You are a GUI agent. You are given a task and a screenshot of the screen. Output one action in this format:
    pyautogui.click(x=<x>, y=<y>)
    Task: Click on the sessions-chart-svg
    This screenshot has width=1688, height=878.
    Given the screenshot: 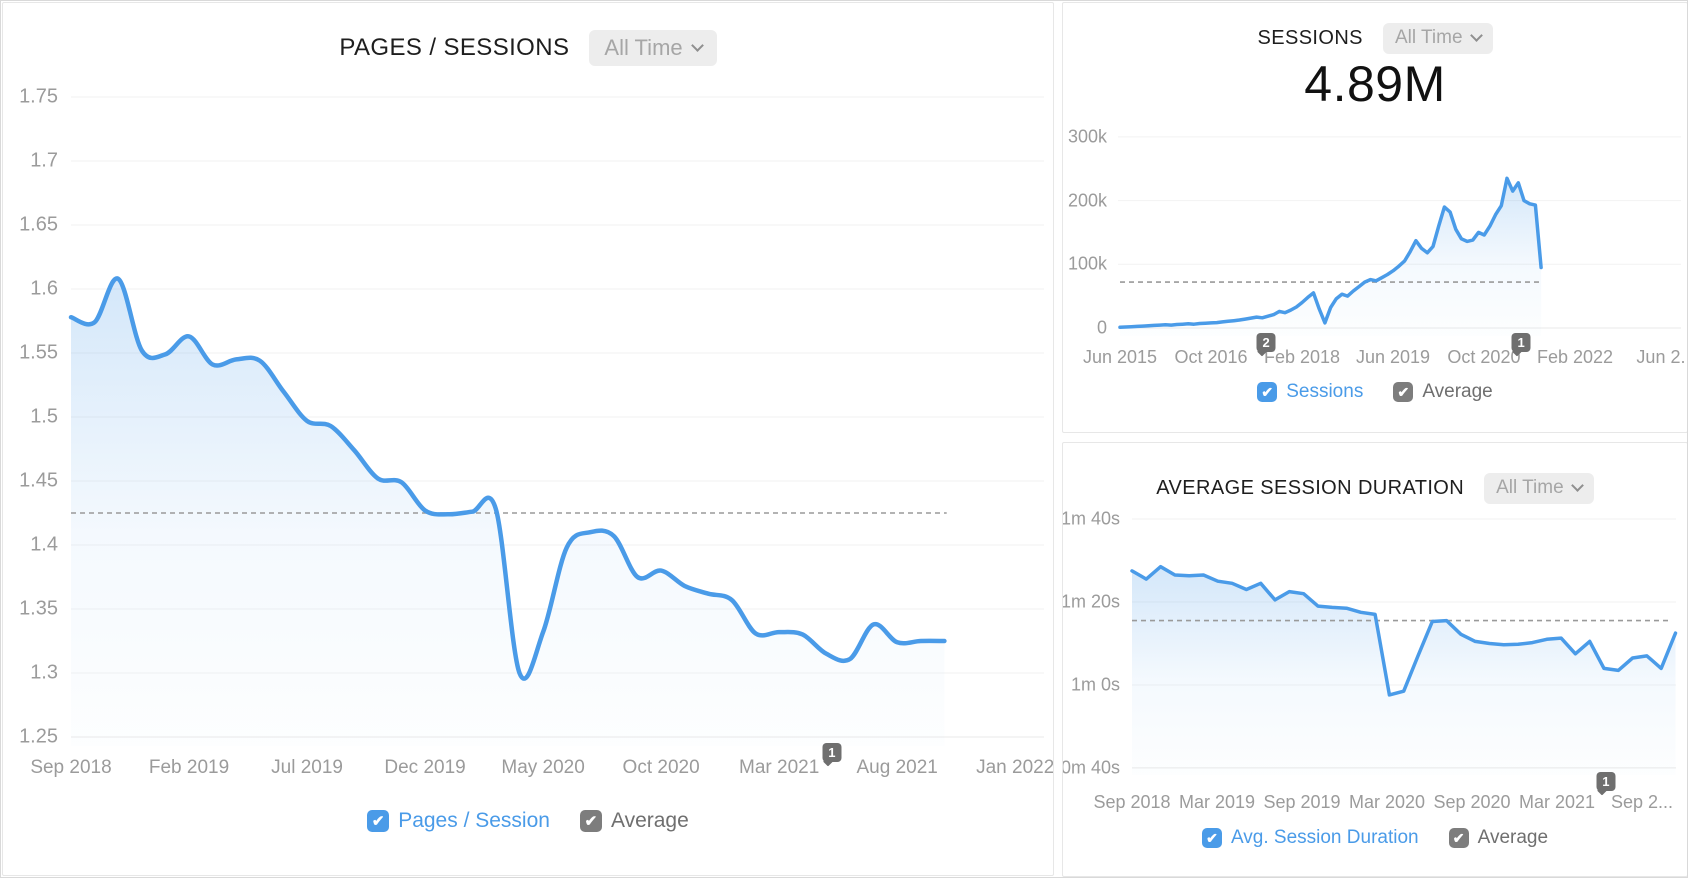 What is the action you would take?
    pyautogui.click(x=1399, y=236)
    